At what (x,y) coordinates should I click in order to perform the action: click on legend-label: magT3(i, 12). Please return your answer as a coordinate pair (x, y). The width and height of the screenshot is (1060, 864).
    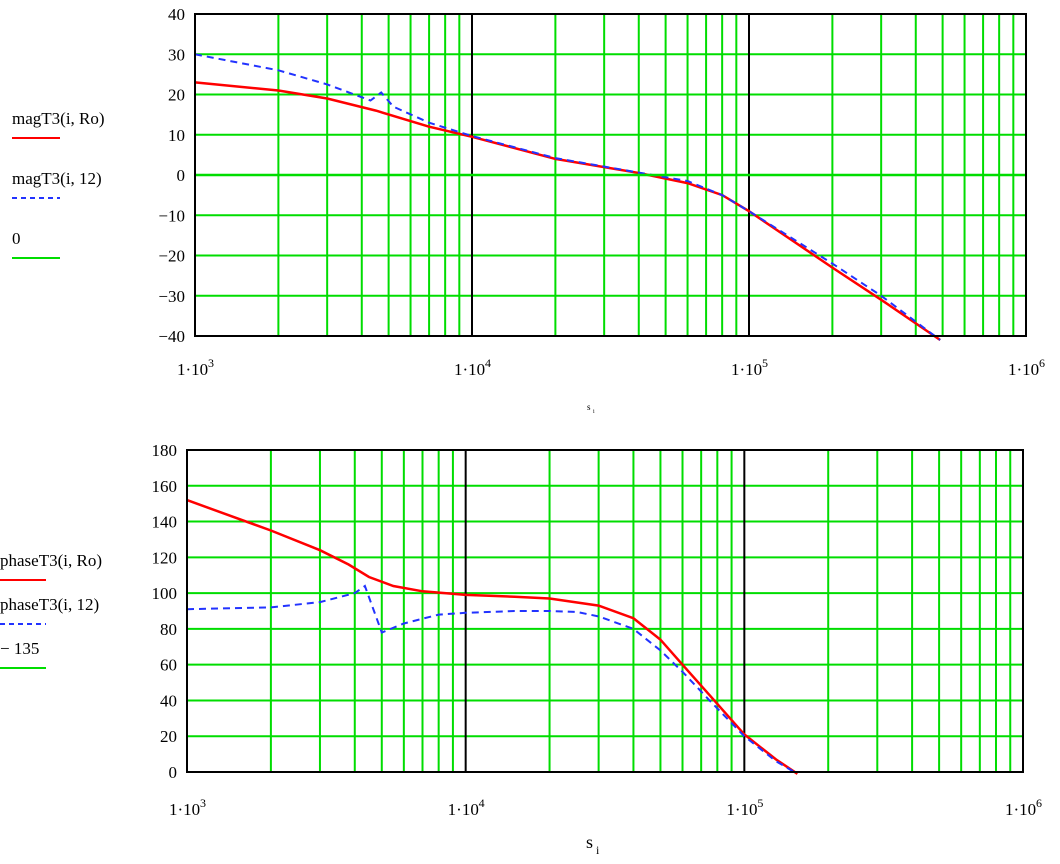
    Looking at the image, I should click on (57, 178).